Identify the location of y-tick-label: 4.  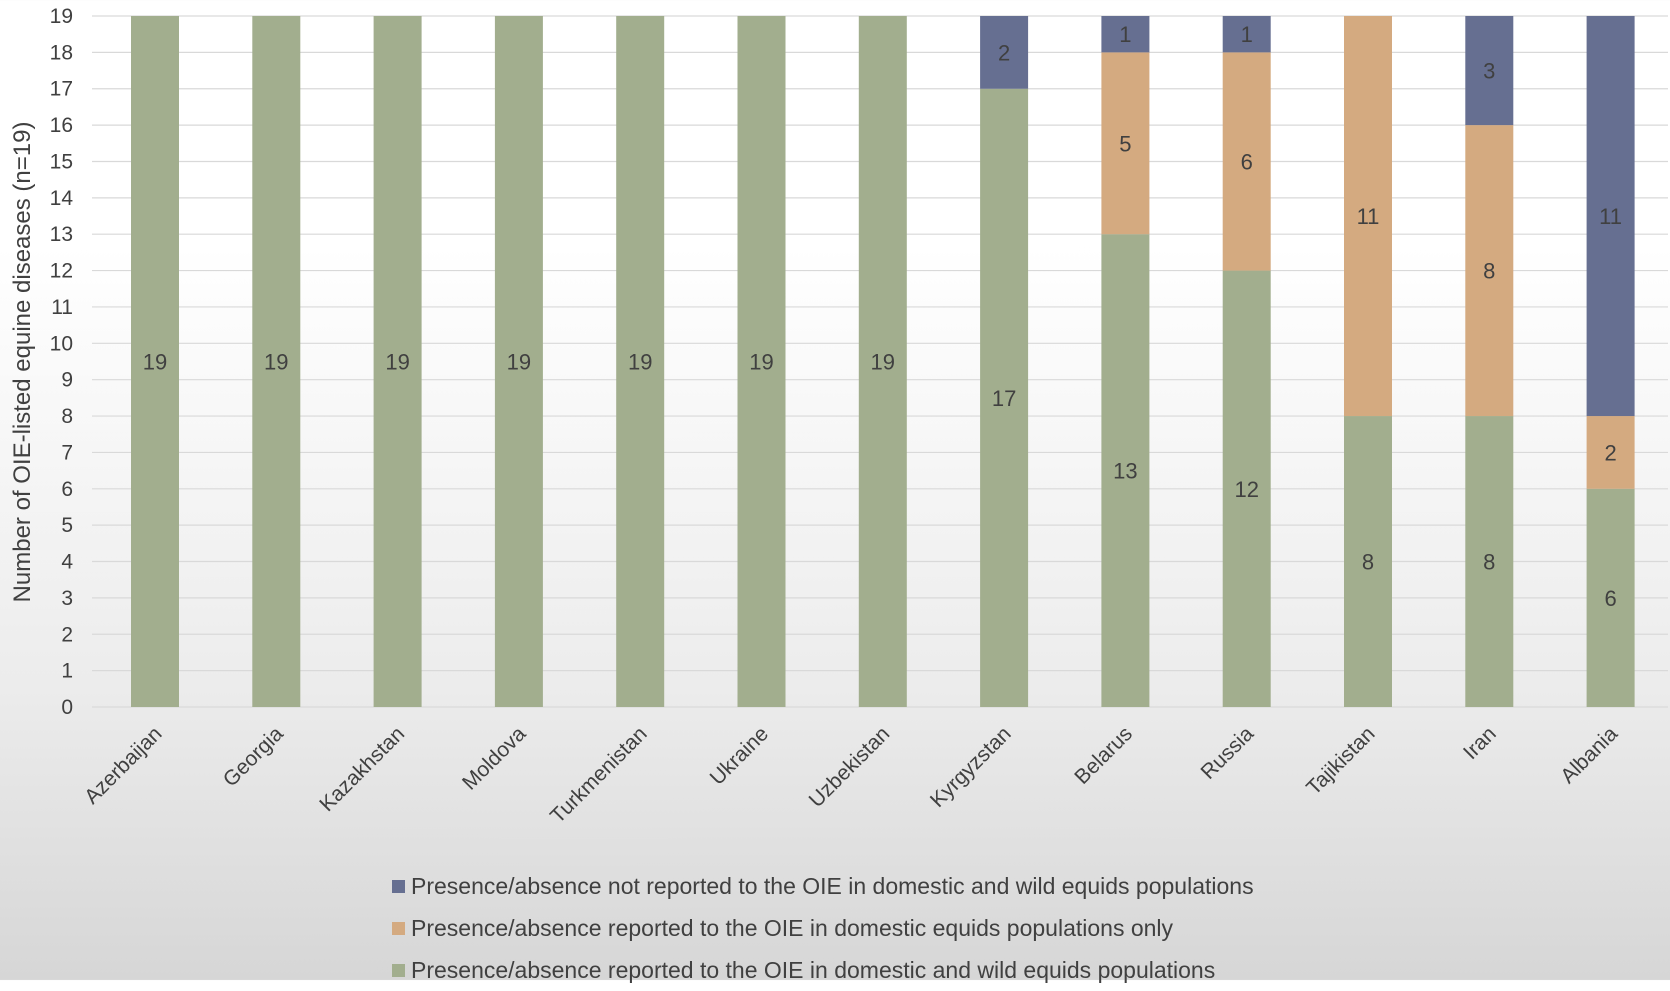
(67, 562).